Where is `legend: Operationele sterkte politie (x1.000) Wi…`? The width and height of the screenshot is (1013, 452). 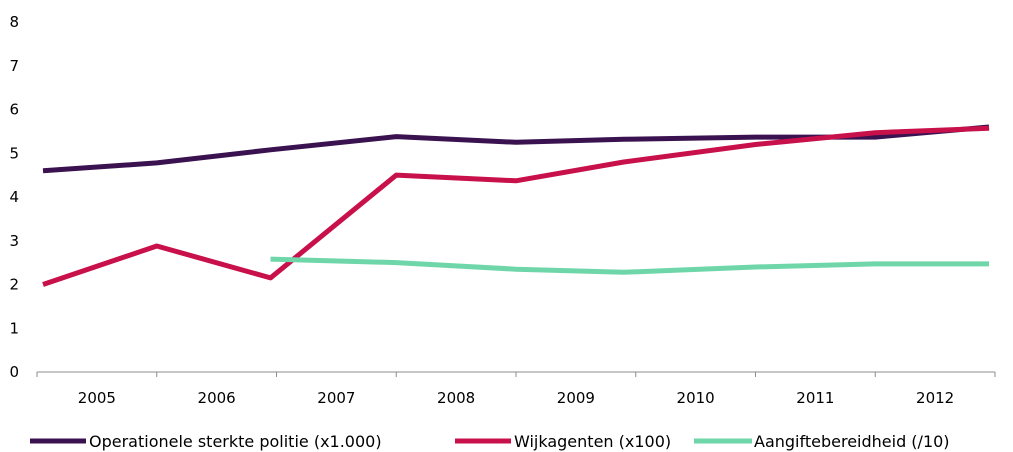
legend: Operationele sterkte politie (x1.000) Wi… is located at coordinates (490, 441).